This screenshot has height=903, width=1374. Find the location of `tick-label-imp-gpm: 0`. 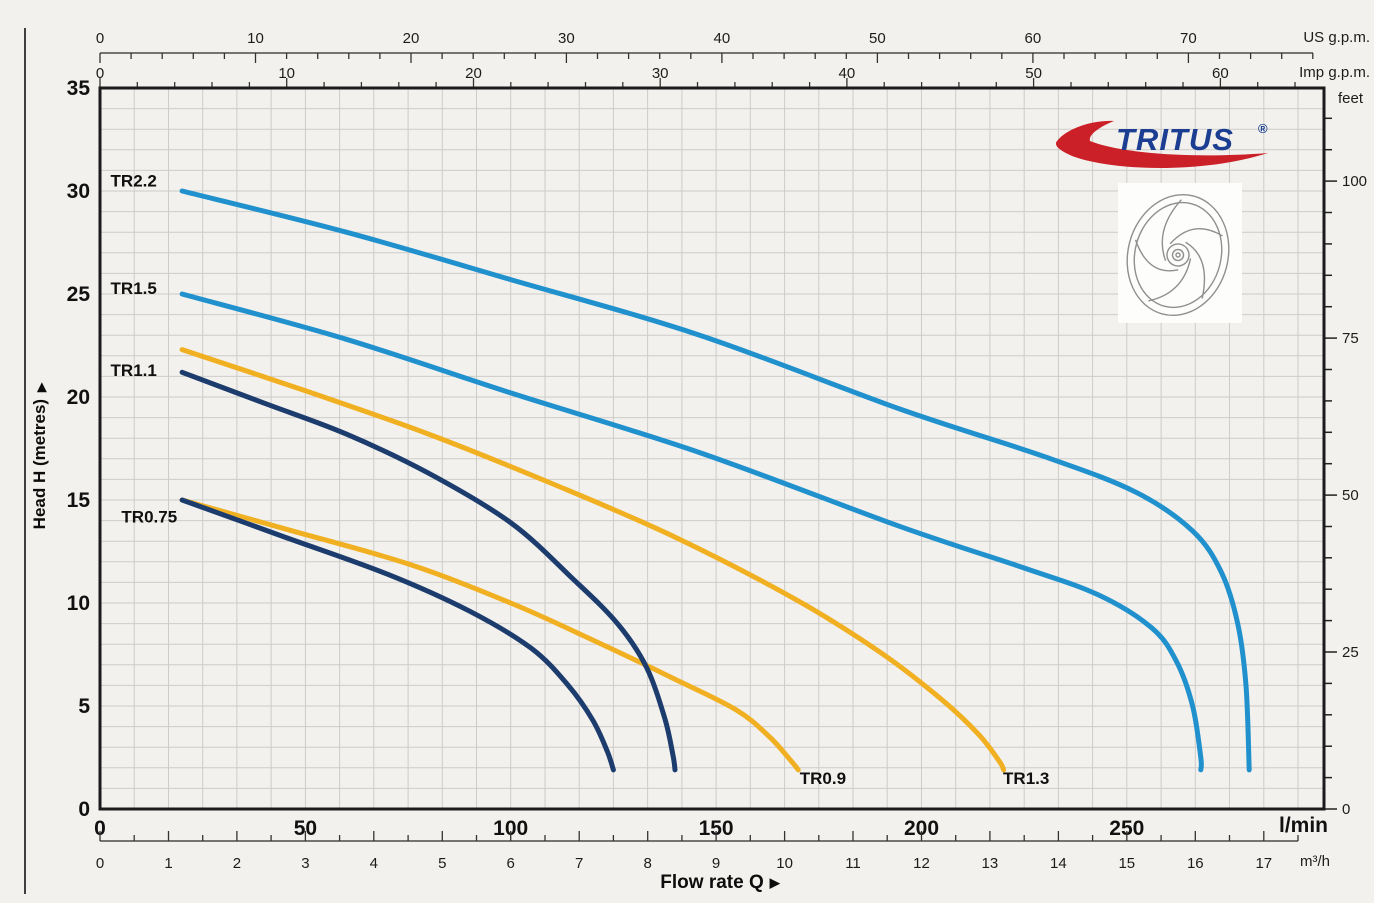

tick-label-imp-gpm: 0 is located at coordinates (100, 73).